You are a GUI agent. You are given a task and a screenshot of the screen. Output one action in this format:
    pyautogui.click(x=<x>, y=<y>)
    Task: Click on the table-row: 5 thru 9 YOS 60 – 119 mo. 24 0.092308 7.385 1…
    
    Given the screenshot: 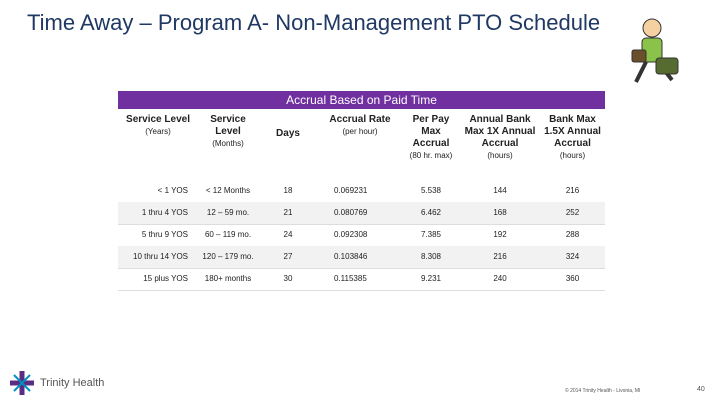 What is the action you would take?
    pyautogui.click(x=361, y=235)
    